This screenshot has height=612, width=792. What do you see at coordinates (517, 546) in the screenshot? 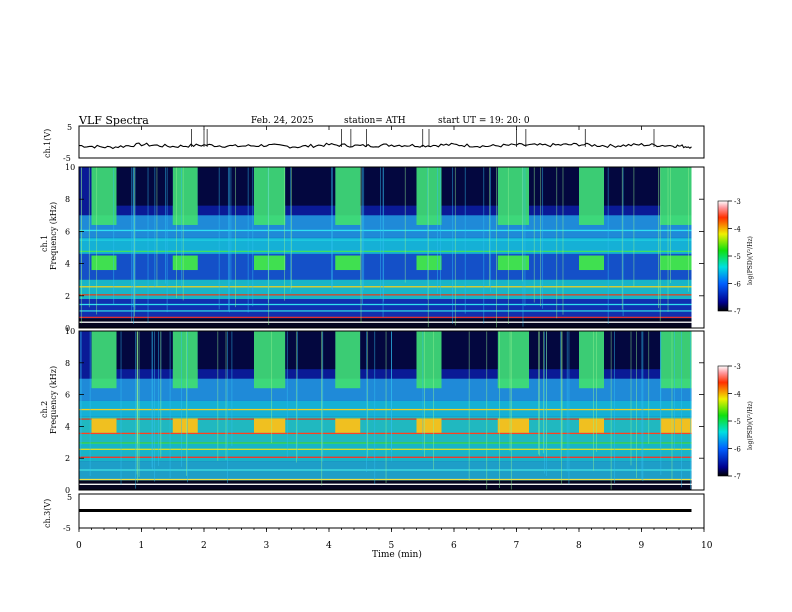
I see `xtick-label: 7` at bounding box center [517, 546].